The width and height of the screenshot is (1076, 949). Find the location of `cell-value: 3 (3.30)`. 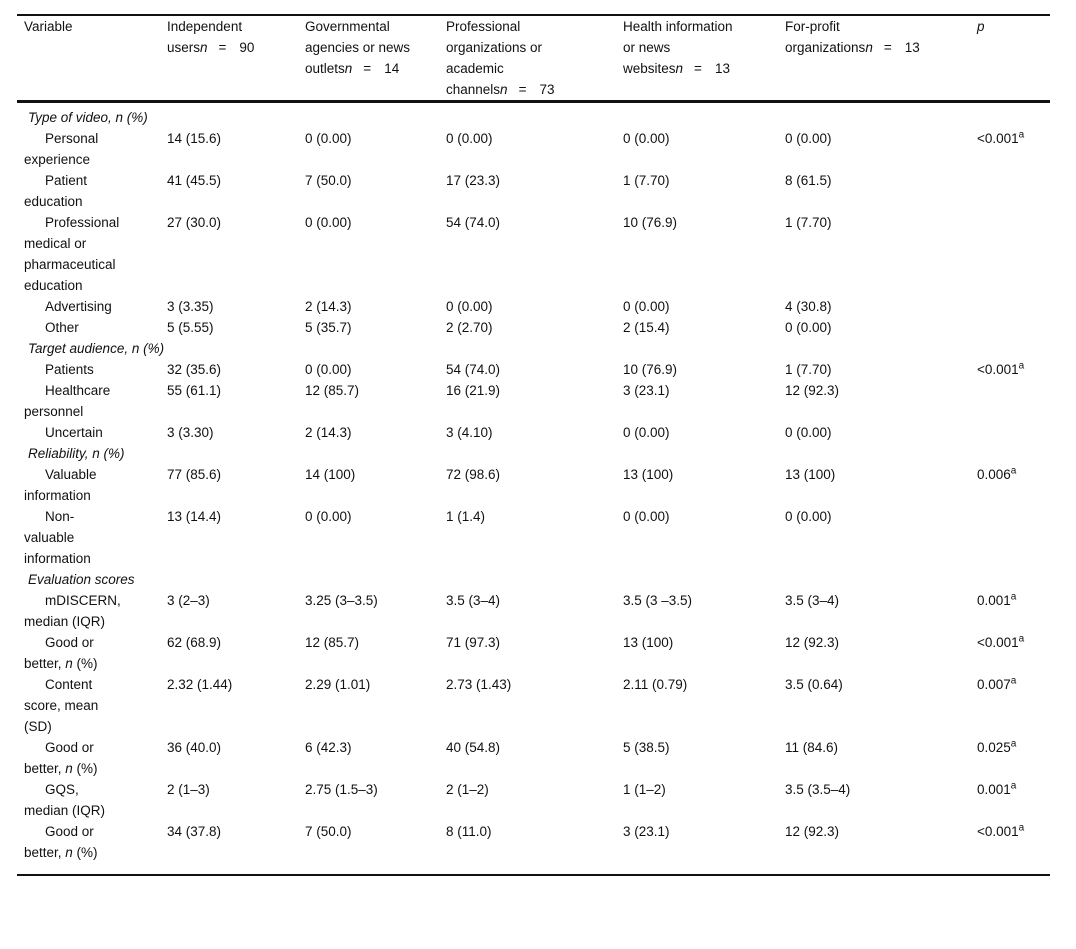

cell-value: 3 (3.30) is located at coordinates (190, 432).